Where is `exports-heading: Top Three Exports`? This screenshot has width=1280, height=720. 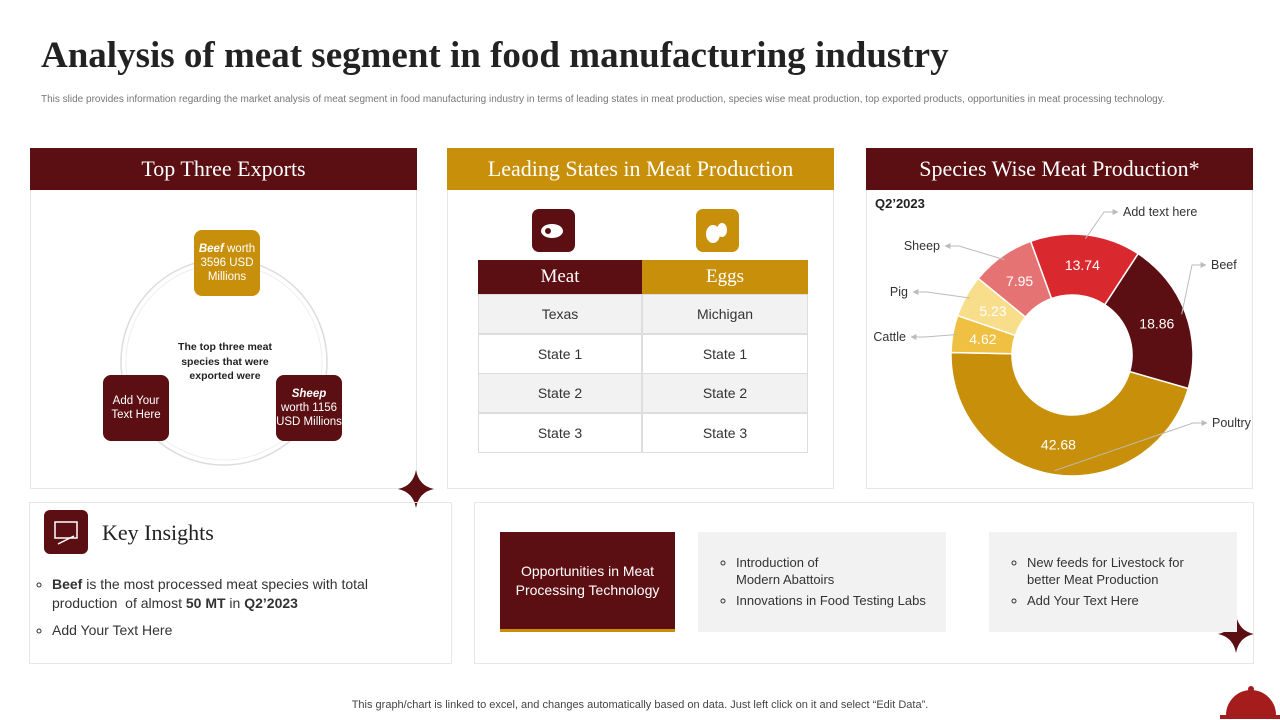
exports-heading: Top Three Exports is located at coordinates (223, 169).